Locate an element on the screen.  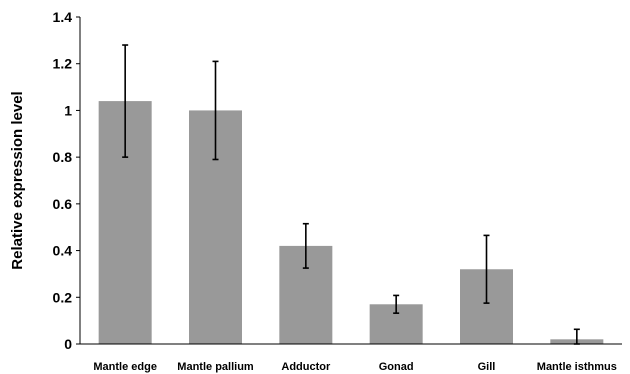
y-tick-label: 1.2 is located at coordinates (63, 64).